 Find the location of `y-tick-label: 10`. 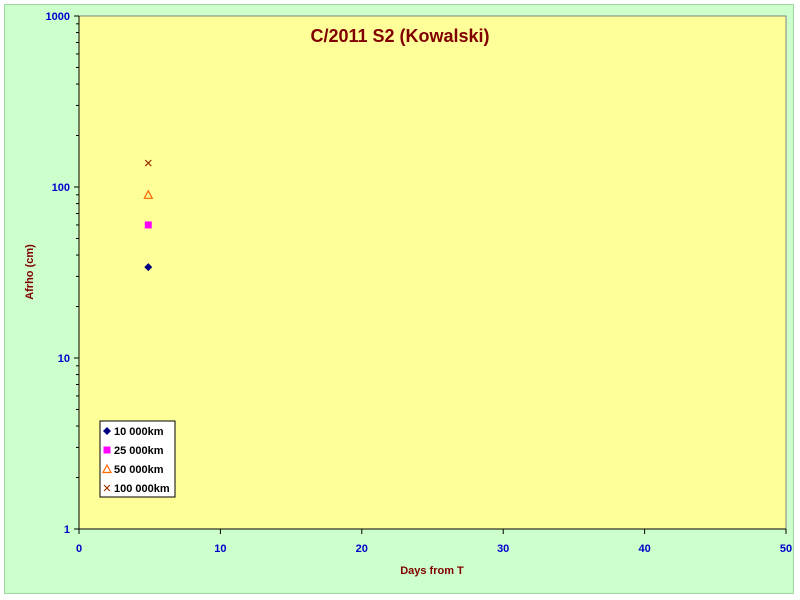

y-tick-label: 10 is located at coordinates (64, 359).